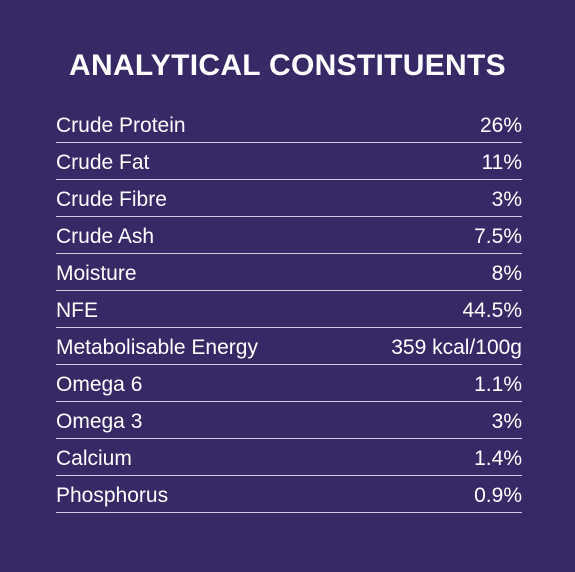 This screenshot has width=575, height=572. Describe the element at coordinates (157, 347) in the screenshot. I see `row-label: Metabolisable Energy` at that location.